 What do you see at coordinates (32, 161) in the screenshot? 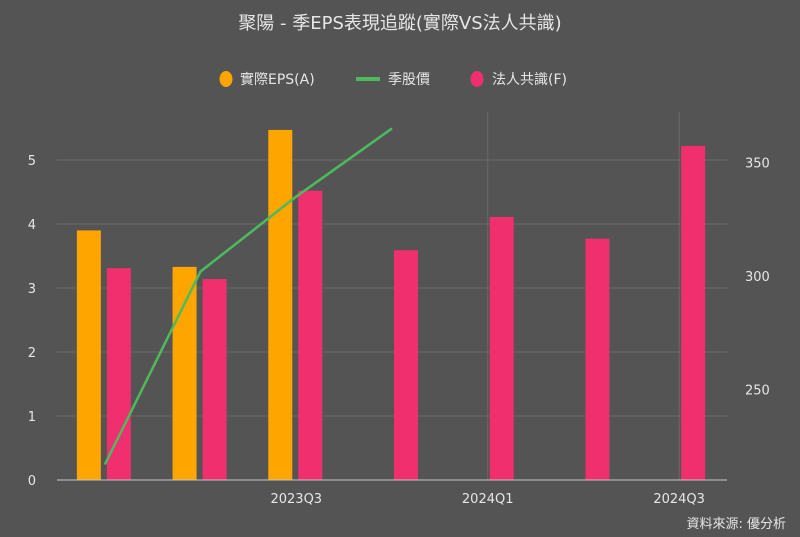
I see `left-tick-label: 5` at bounding box center [32, 161].